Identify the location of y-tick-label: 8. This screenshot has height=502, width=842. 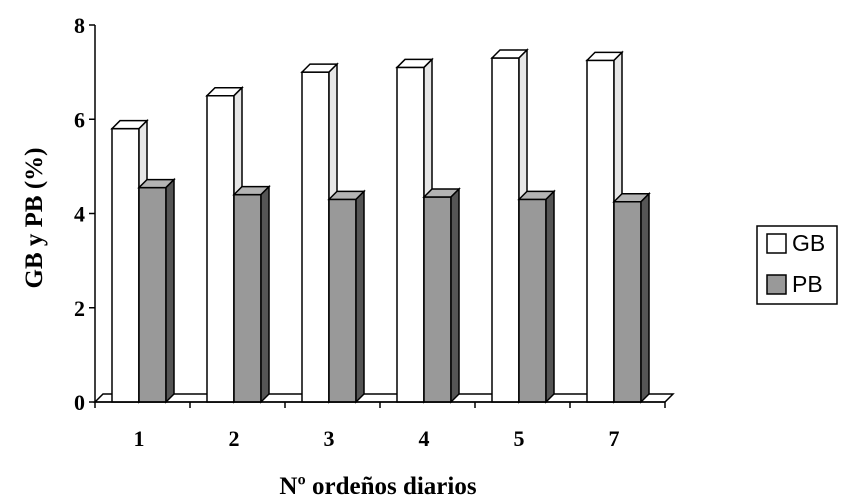
(79, 25).